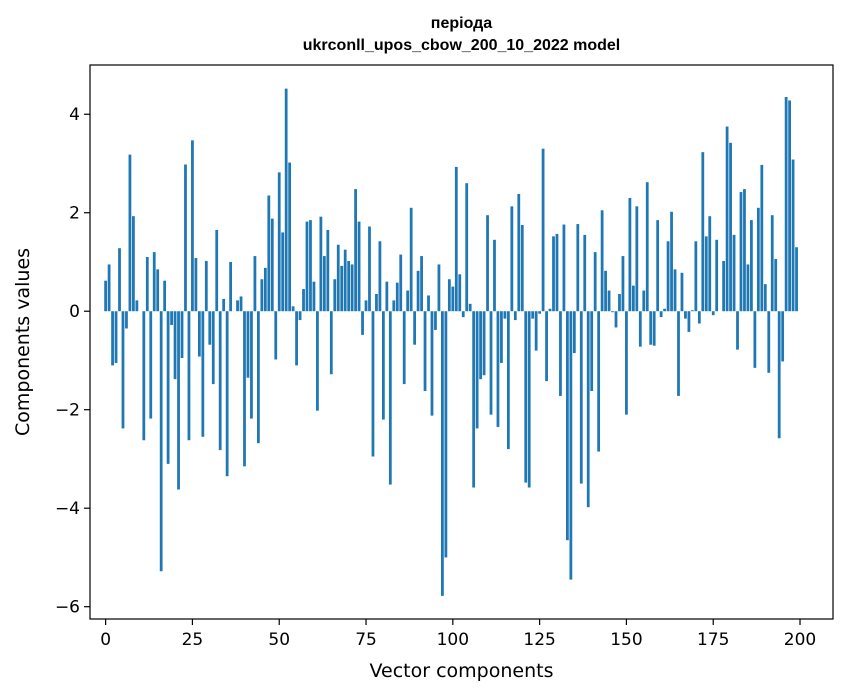 This screenshot has width=847, height=696. What do you see at coordinates (74, 115) in the screenshot?
I see `y-tick-label: 4` at bounding box center [74, 115].